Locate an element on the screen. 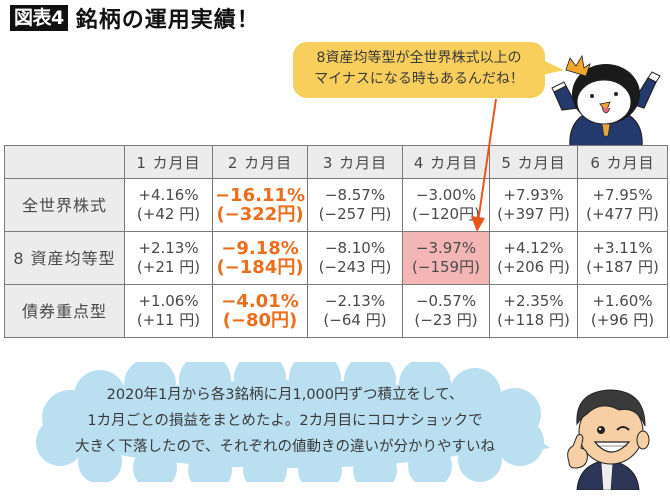 The width and height of the screenshot is (670, 499). table-cell: +1.60% (+96 円) is located at coordinates (622, 311).